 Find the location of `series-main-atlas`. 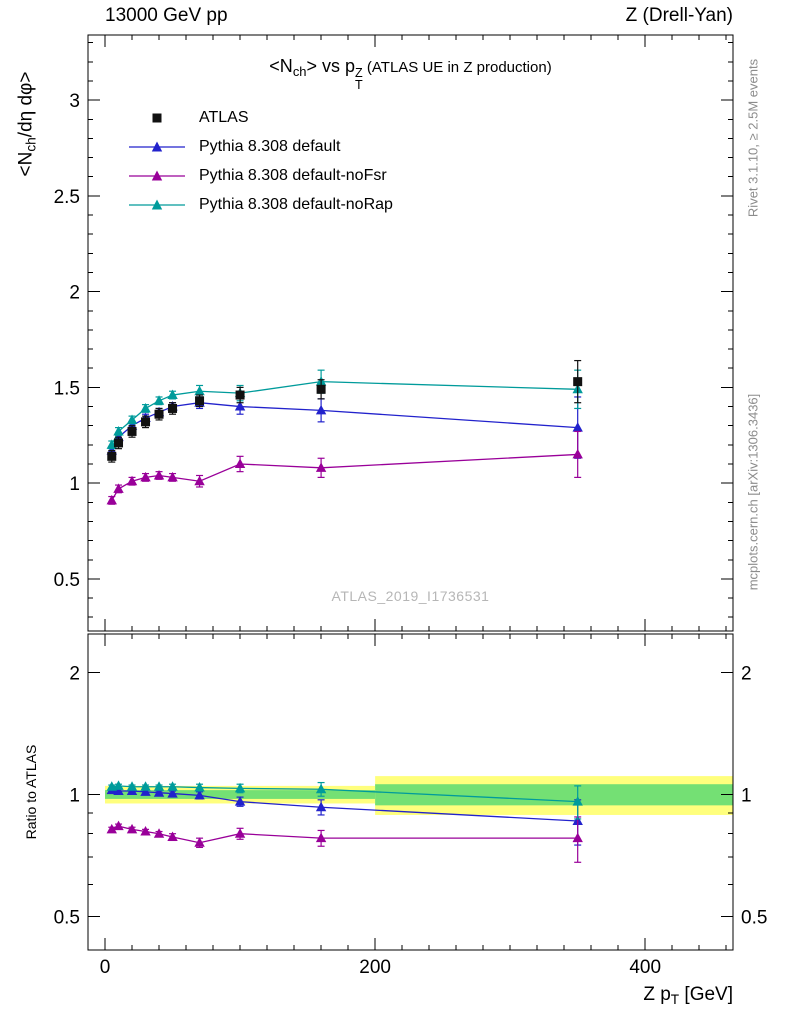

series-main-atlas is located at coordinates (345, 411).